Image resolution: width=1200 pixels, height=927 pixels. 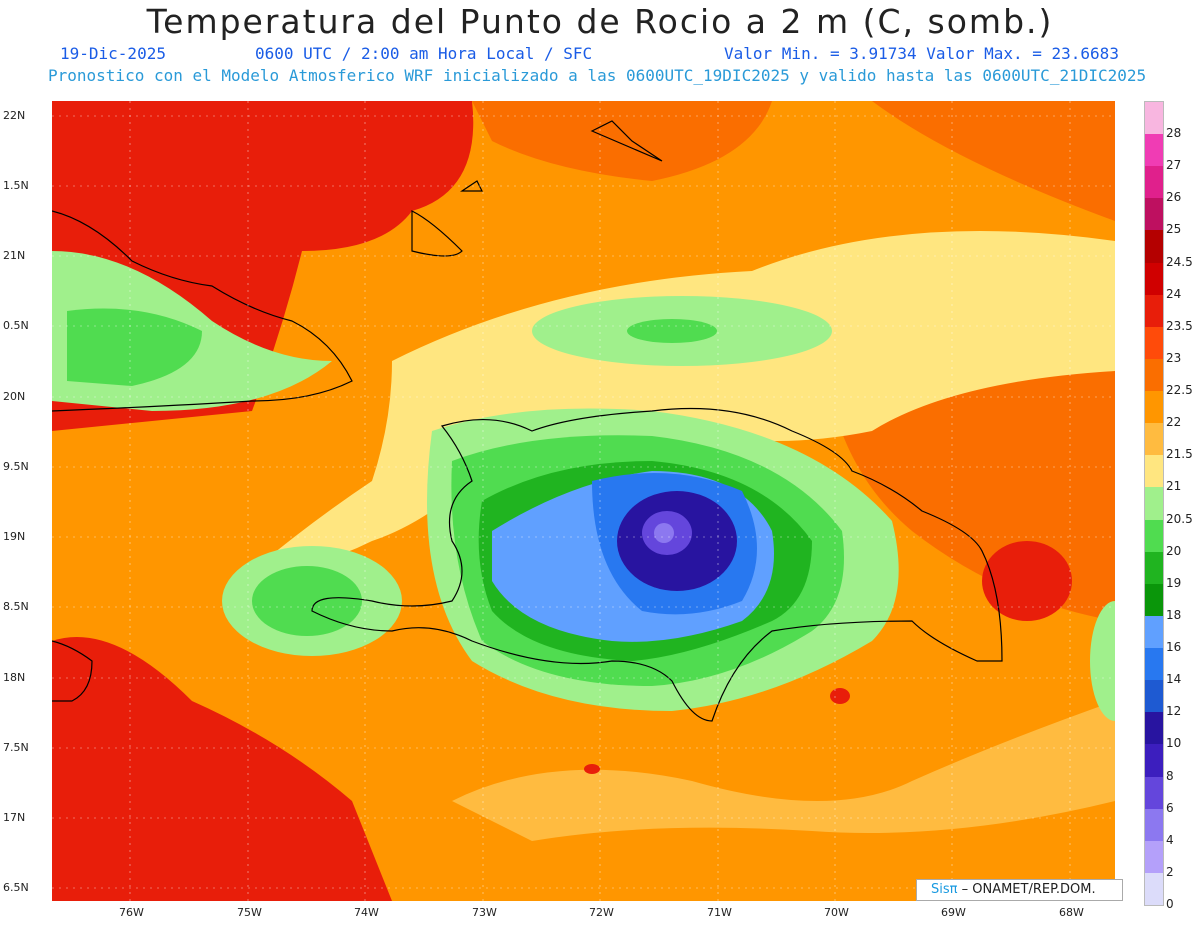 What do you see at coordinates (836, 912) in the screenshot?
I see `lon-label: 70W` at bounding box center [836, 912].